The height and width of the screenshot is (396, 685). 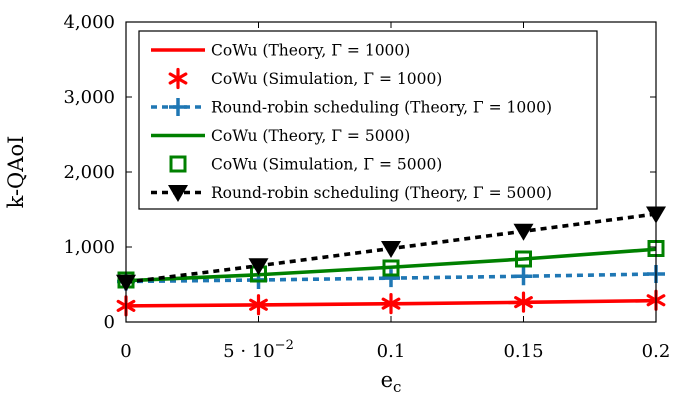 What do you see at coordinates (310, 136) in the screenshot?
I see `legend-label: CoWu (Theory, Γ = 5000)` at bounding box center [310, 136].